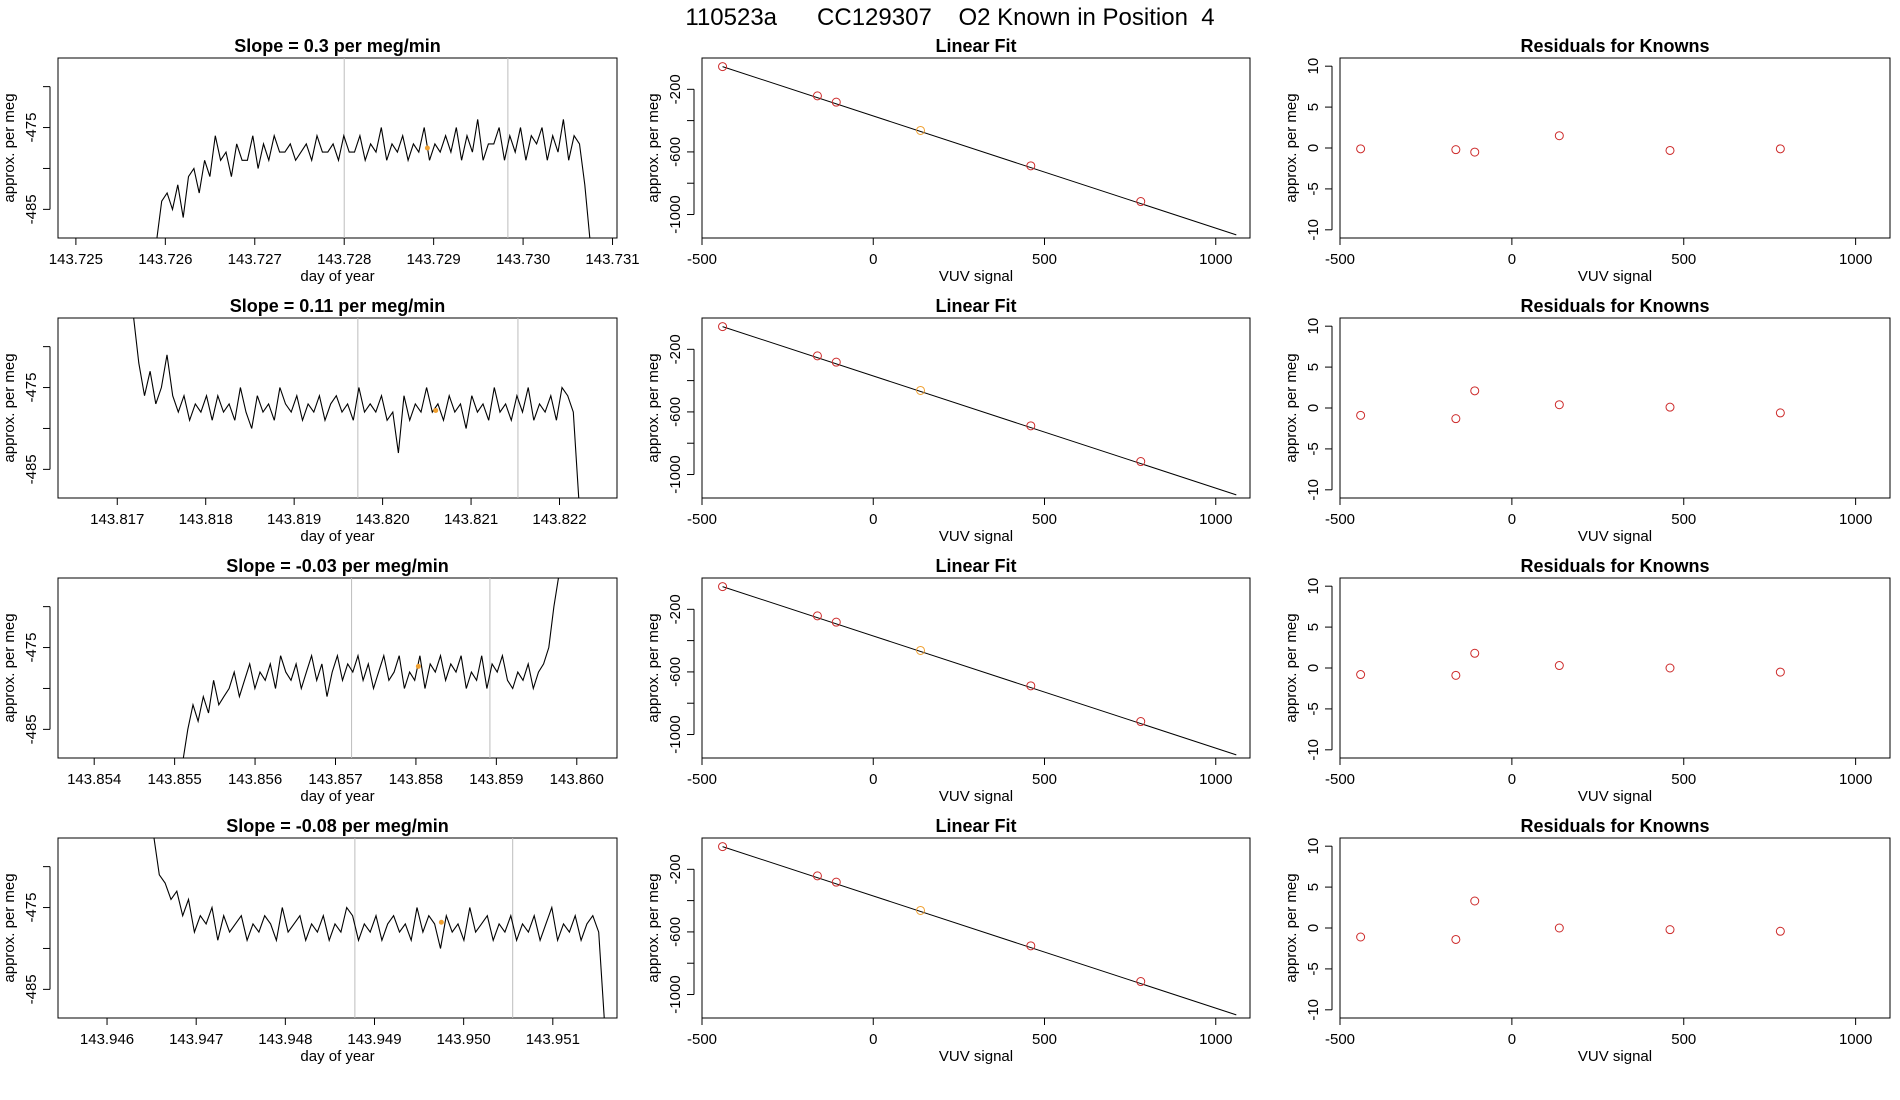 This screenshot has width=1900, height=1100. I want to click on x-tick-label: 143.948, so click(285, 1039).